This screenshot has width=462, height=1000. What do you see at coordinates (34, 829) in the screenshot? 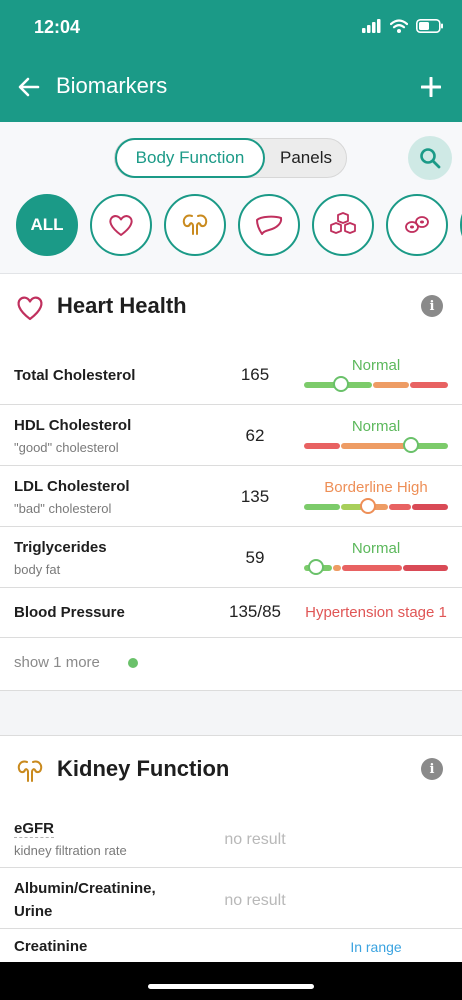
I see `biomarker-name: eGFR` at bounding box center [34, 829].